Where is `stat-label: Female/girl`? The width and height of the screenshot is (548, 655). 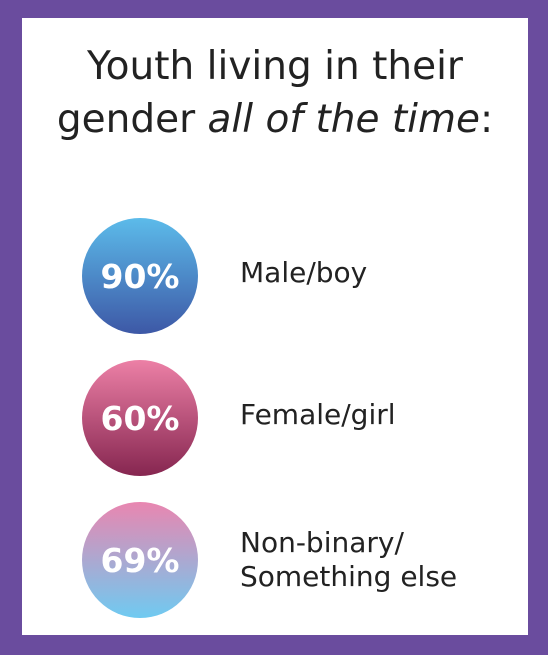 stat-label: Female/girl is located at coordinates (318, 414).